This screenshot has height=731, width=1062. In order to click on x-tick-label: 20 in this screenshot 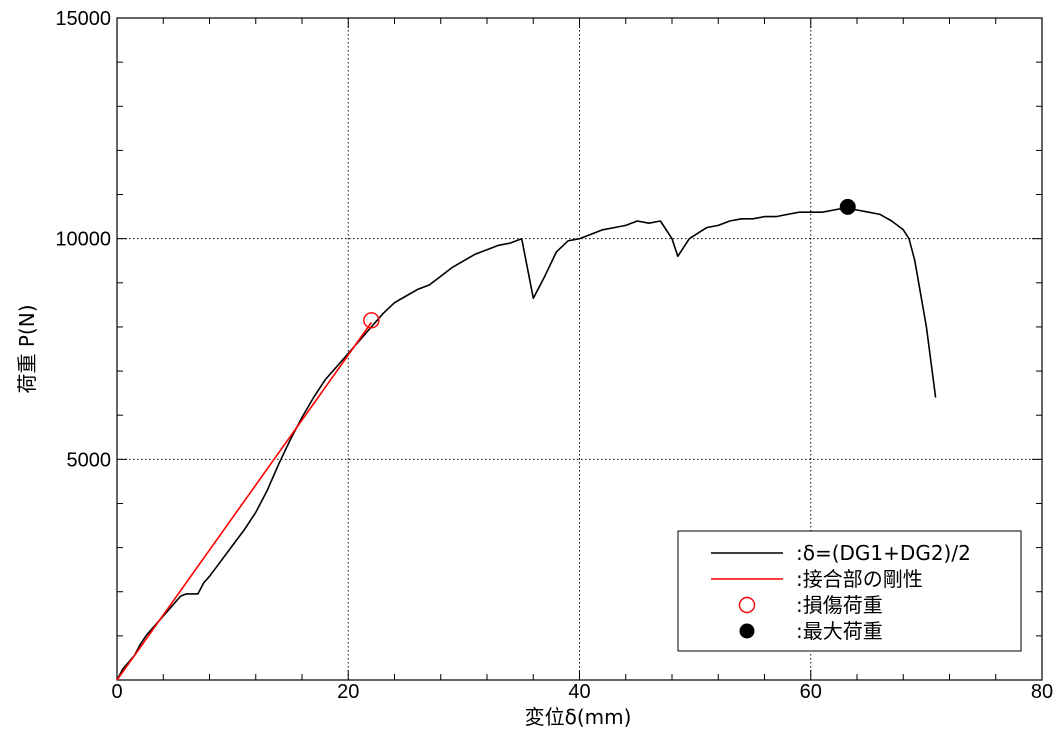, I will do `click(348, 692)`.